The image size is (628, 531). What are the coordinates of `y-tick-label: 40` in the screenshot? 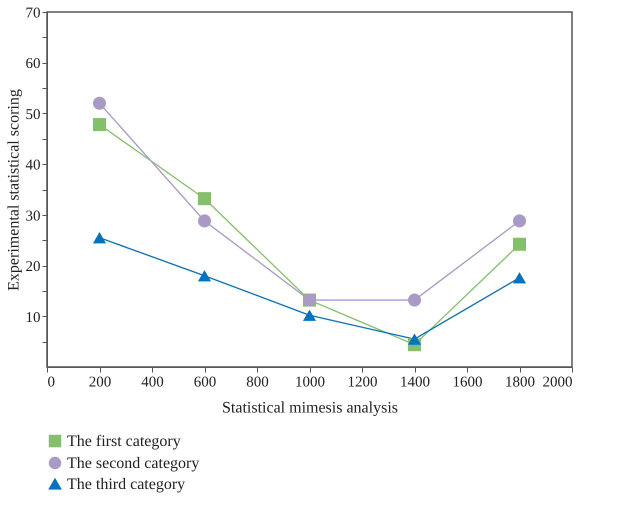 It's located at (33, 166).